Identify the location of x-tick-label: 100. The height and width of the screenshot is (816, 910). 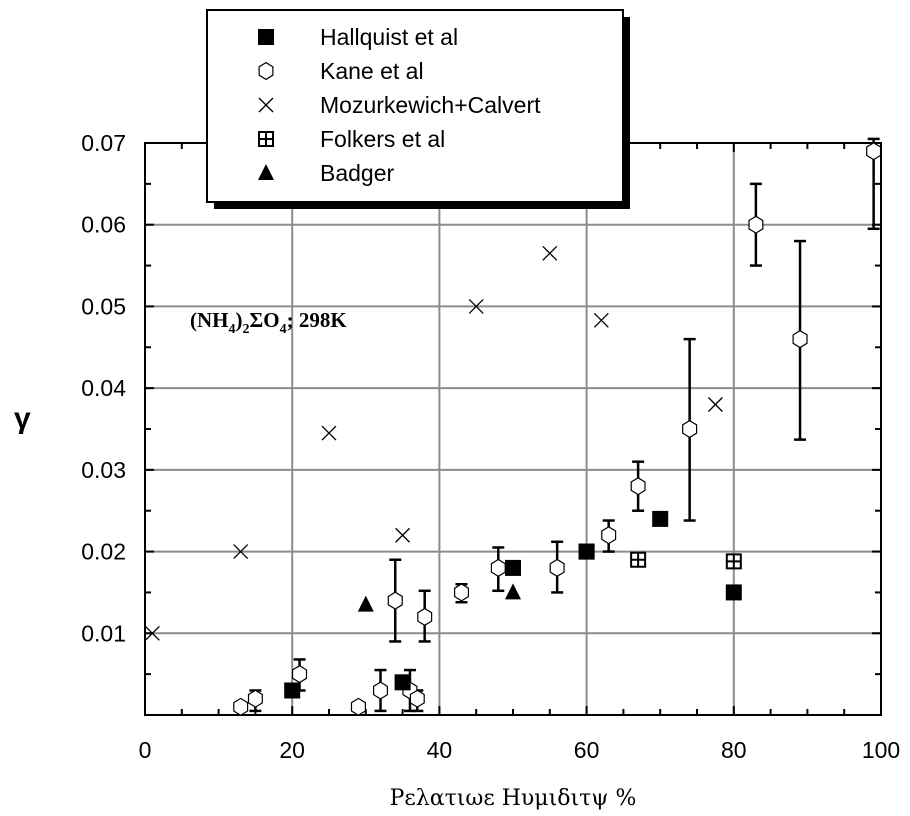
(881, 750).